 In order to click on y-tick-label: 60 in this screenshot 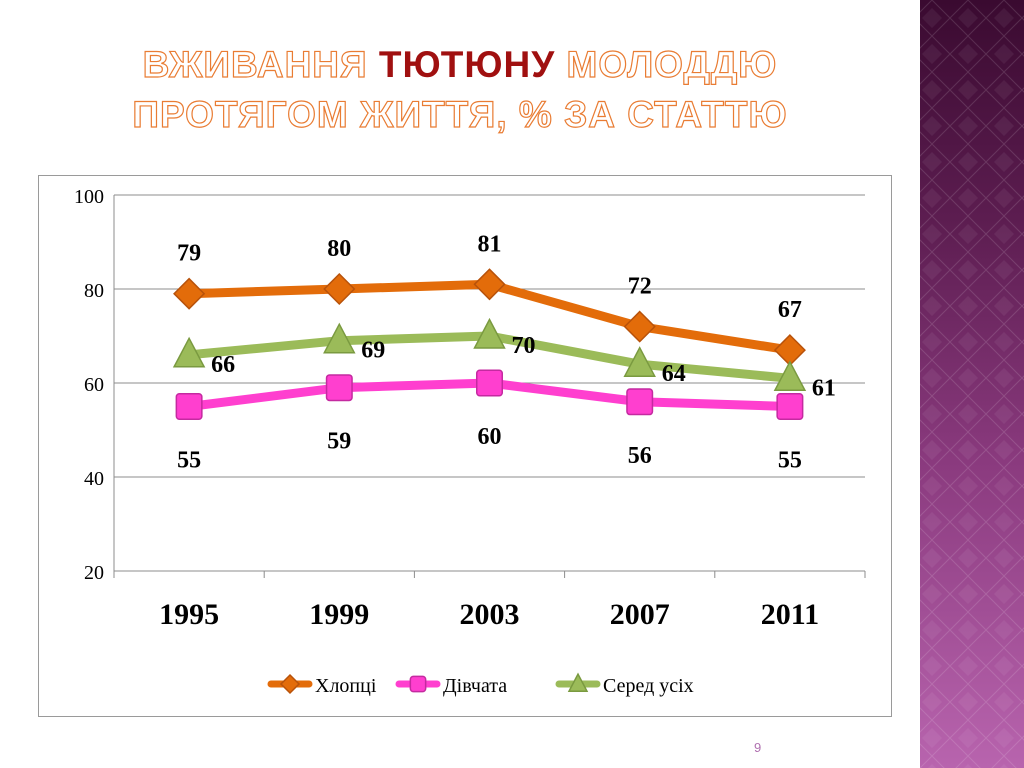, I will do `click(94, 385)`.